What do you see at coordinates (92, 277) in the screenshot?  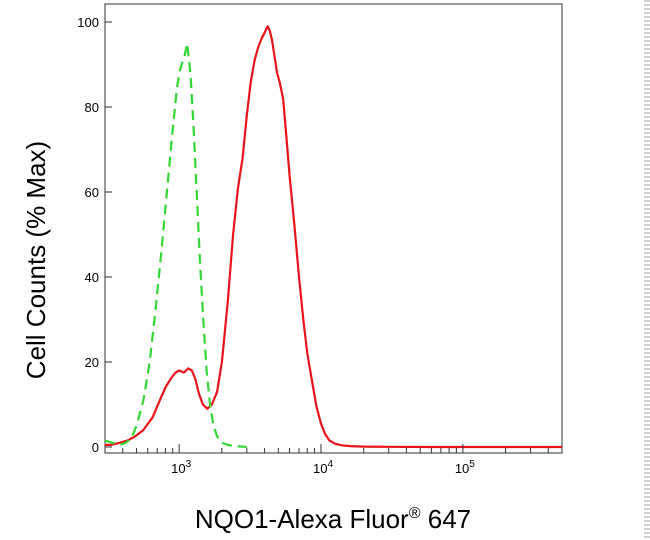 I see `y-tick-label: 40` at bounding box center [92, 277].